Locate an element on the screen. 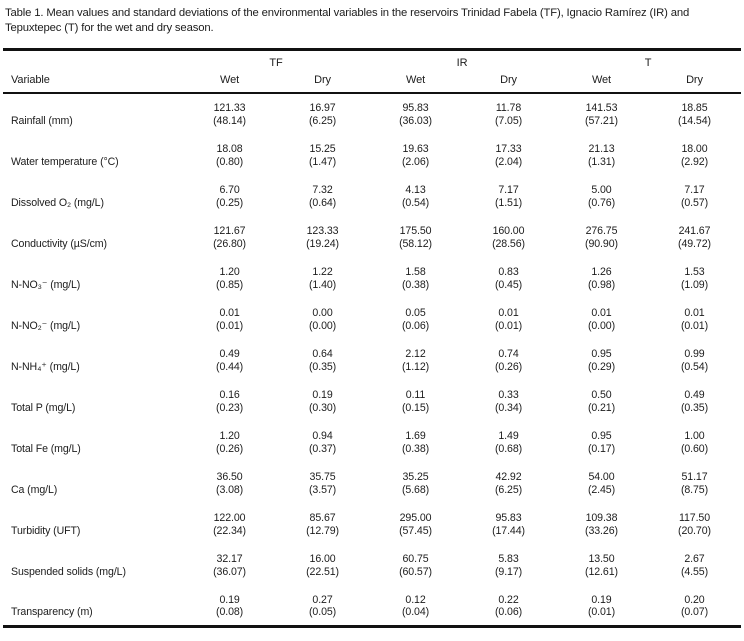  mean-value-cell: 0.99 is located at coordinates (694, 354).